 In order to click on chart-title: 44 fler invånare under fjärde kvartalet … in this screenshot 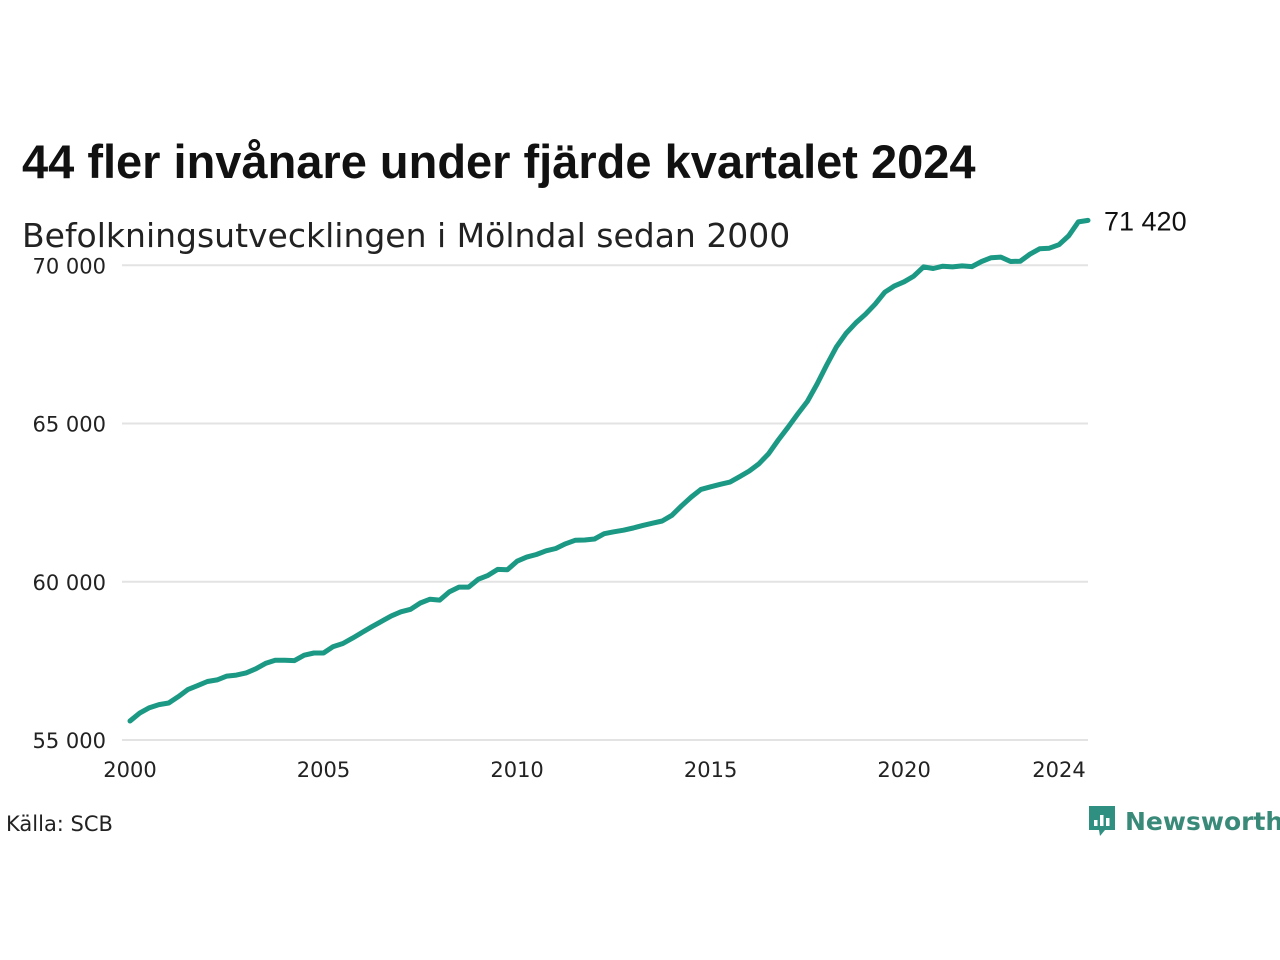, I will do `click(499, 161)`.